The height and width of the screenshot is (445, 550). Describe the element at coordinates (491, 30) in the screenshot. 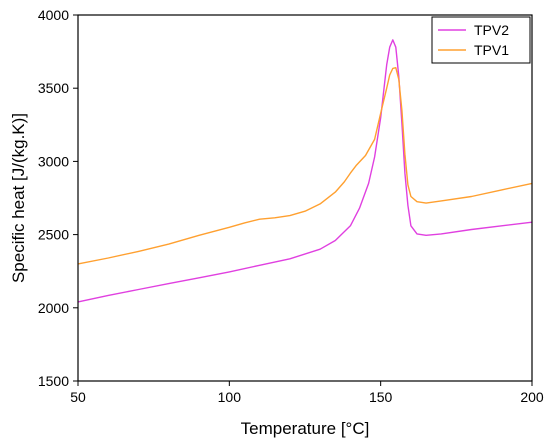

I see `legend-label-tpv2: TPV2` at that location.